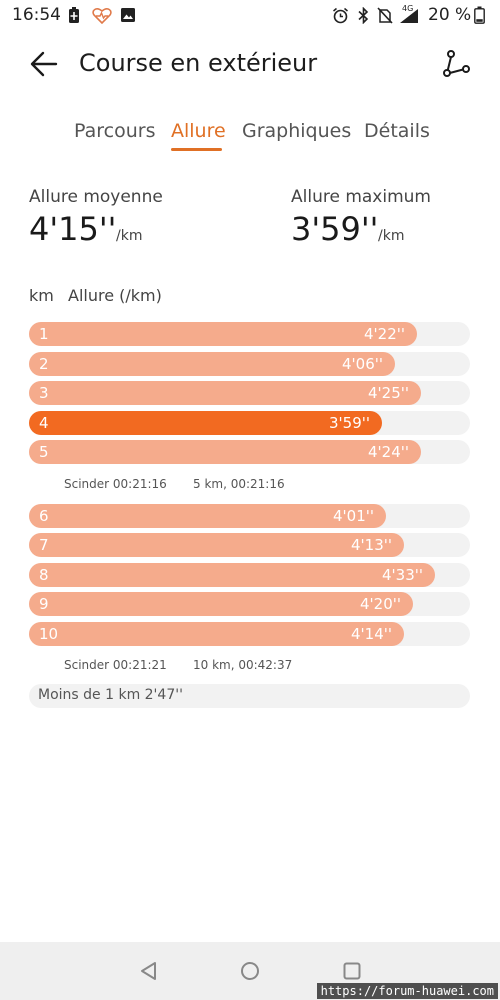  Describe the element at coordinates (372, 634) in the screenshot. I see `row-pace: 4'14''` at that location.